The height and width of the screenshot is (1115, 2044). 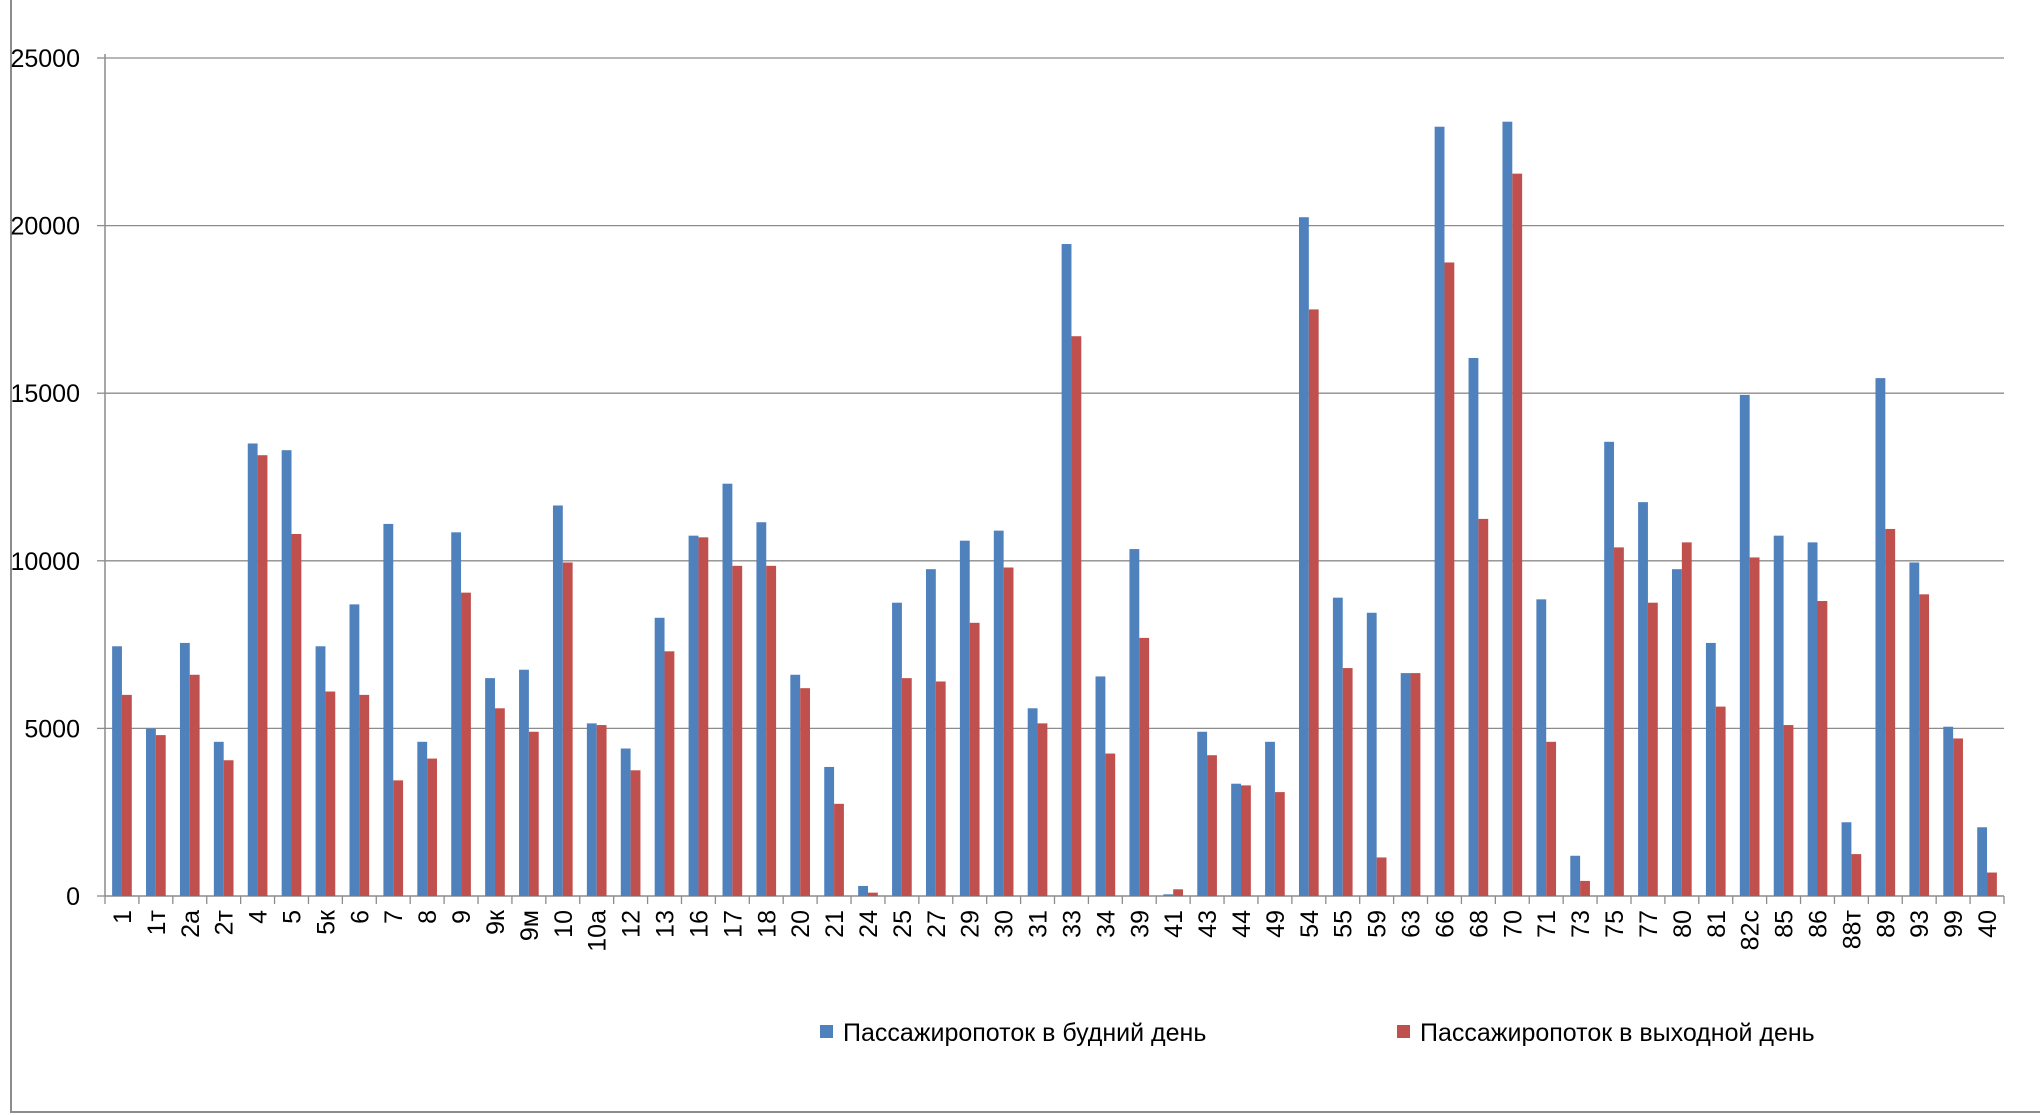 I want to click on x-tick-label: 82с, so click(x=1751, y=930).